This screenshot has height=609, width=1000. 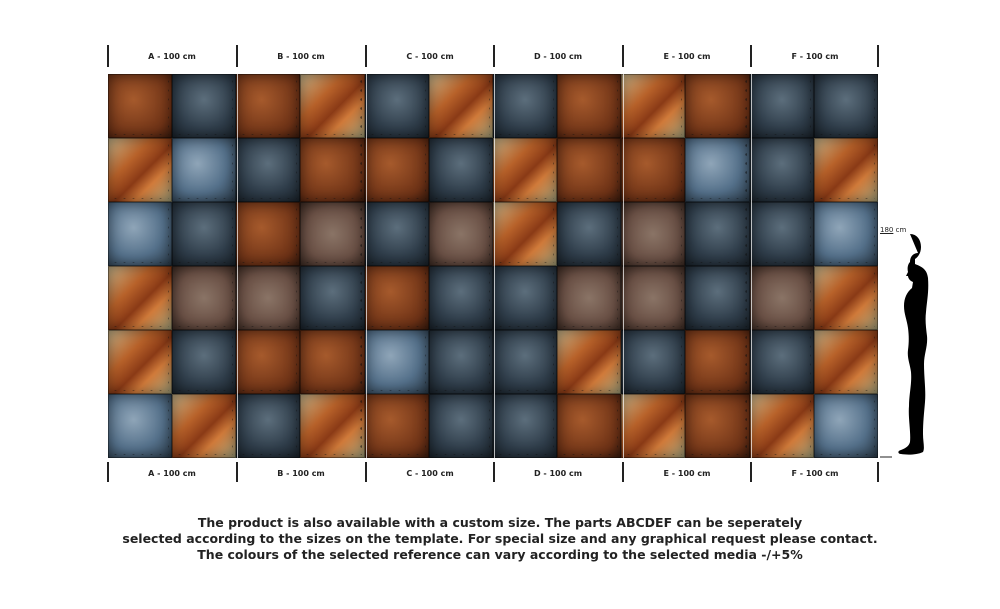 I want to click on human-silhouette-icon, so click(x=904, y=346).